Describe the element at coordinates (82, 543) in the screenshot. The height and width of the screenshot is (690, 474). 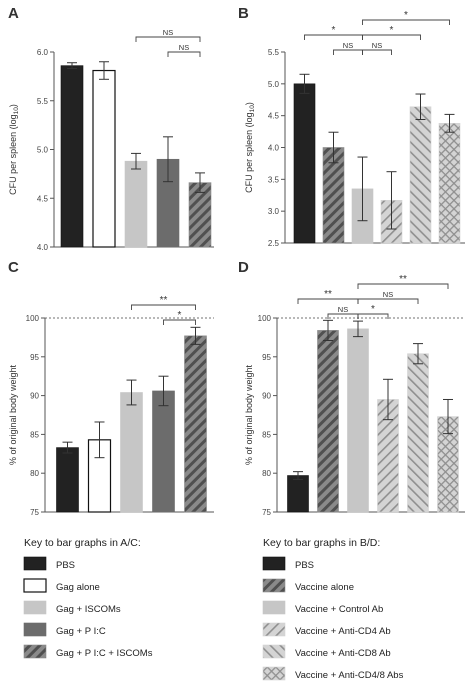
I see `key-title: Key to bar graphs in A/C:` at that location.